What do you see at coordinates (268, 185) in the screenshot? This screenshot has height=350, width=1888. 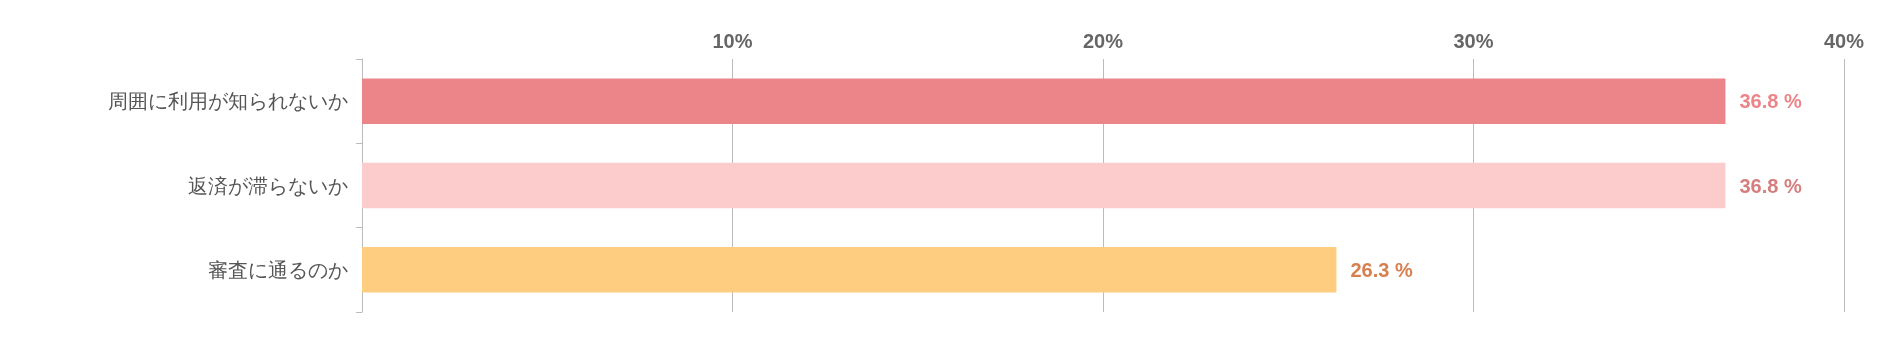 I see `y-tick-label: 返済が滞らないか` at bounding box center [268, 185].